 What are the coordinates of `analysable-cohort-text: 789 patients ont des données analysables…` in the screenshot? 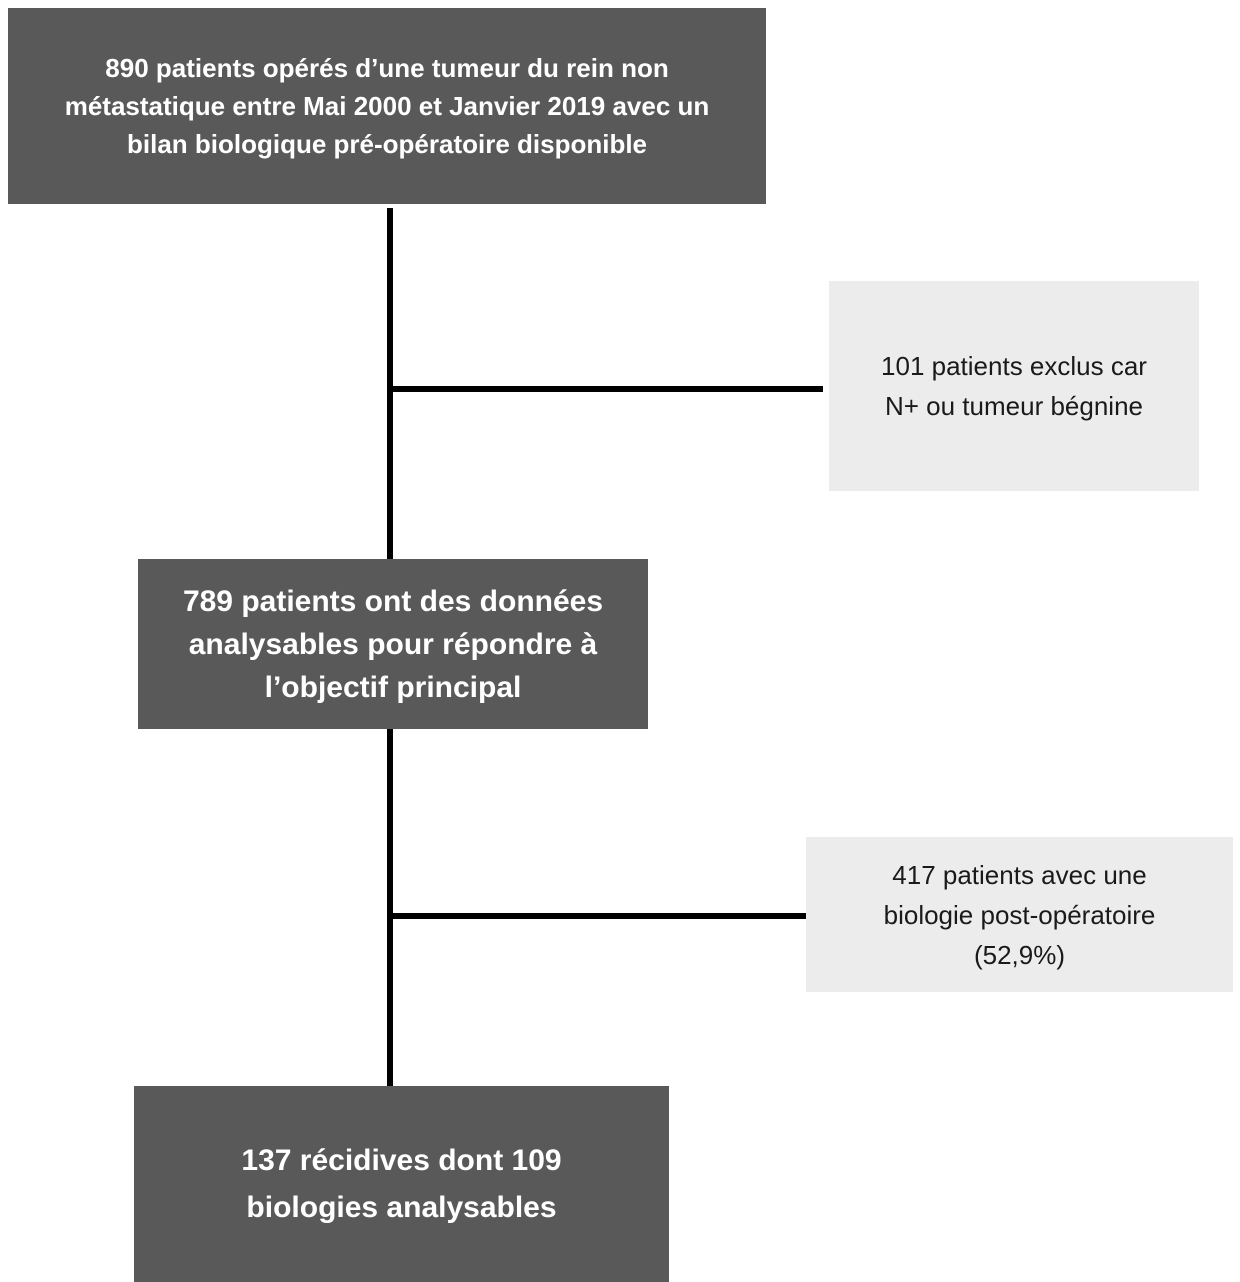 It's located at (393, 644).